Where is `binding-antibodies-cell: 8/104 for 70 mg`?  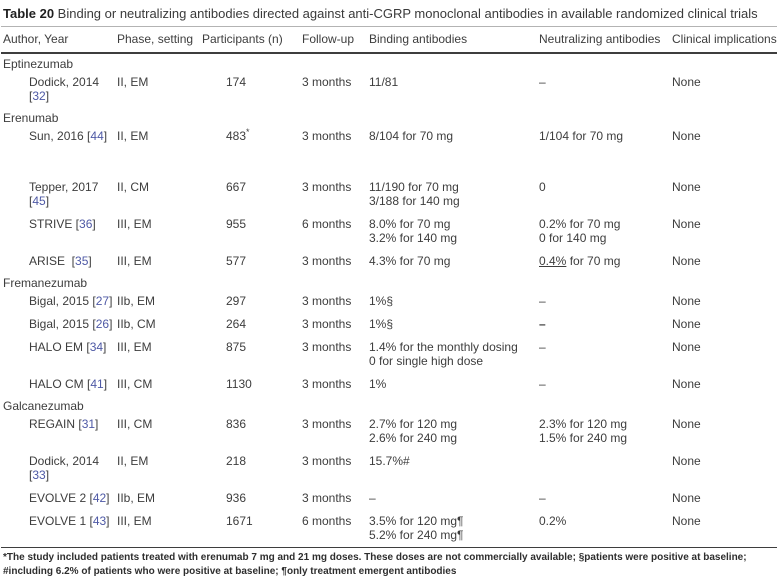
binding-antibodies-cell: 8/104 for 70 mg is located at coordinates (454, 150).